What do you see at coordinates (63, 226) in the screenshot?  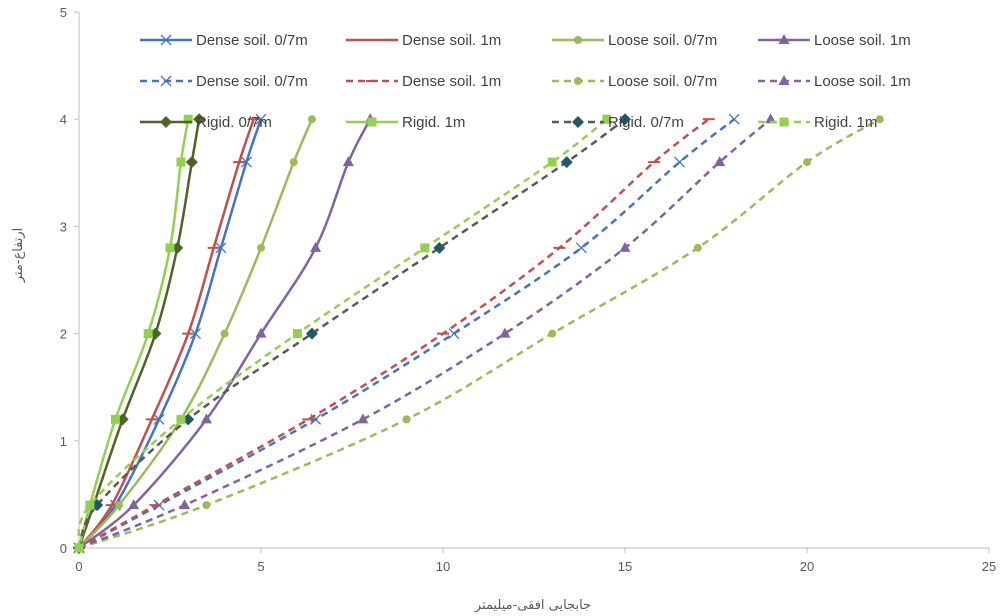 I see `y-tick-label: 3` at bounding box center [63, 226].